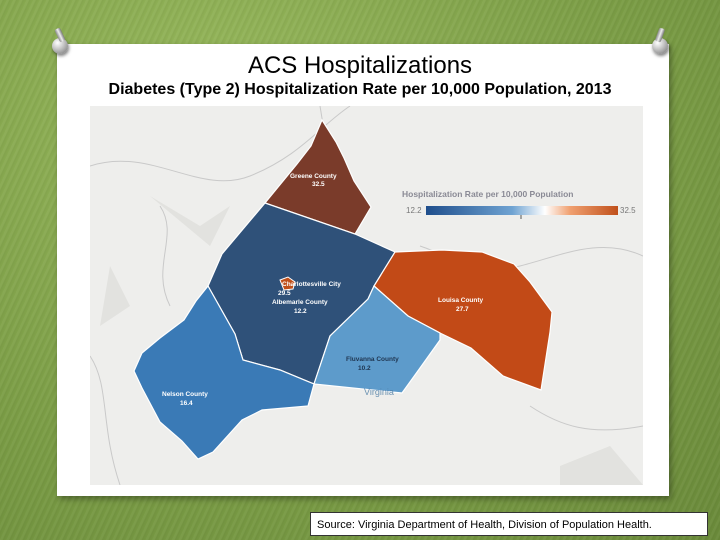 The width and height of the screenshot is (720, 540). Describe the element at coordinates (313, 176) in the screenshot. I see `label-greene-name: Greene County` at that location.